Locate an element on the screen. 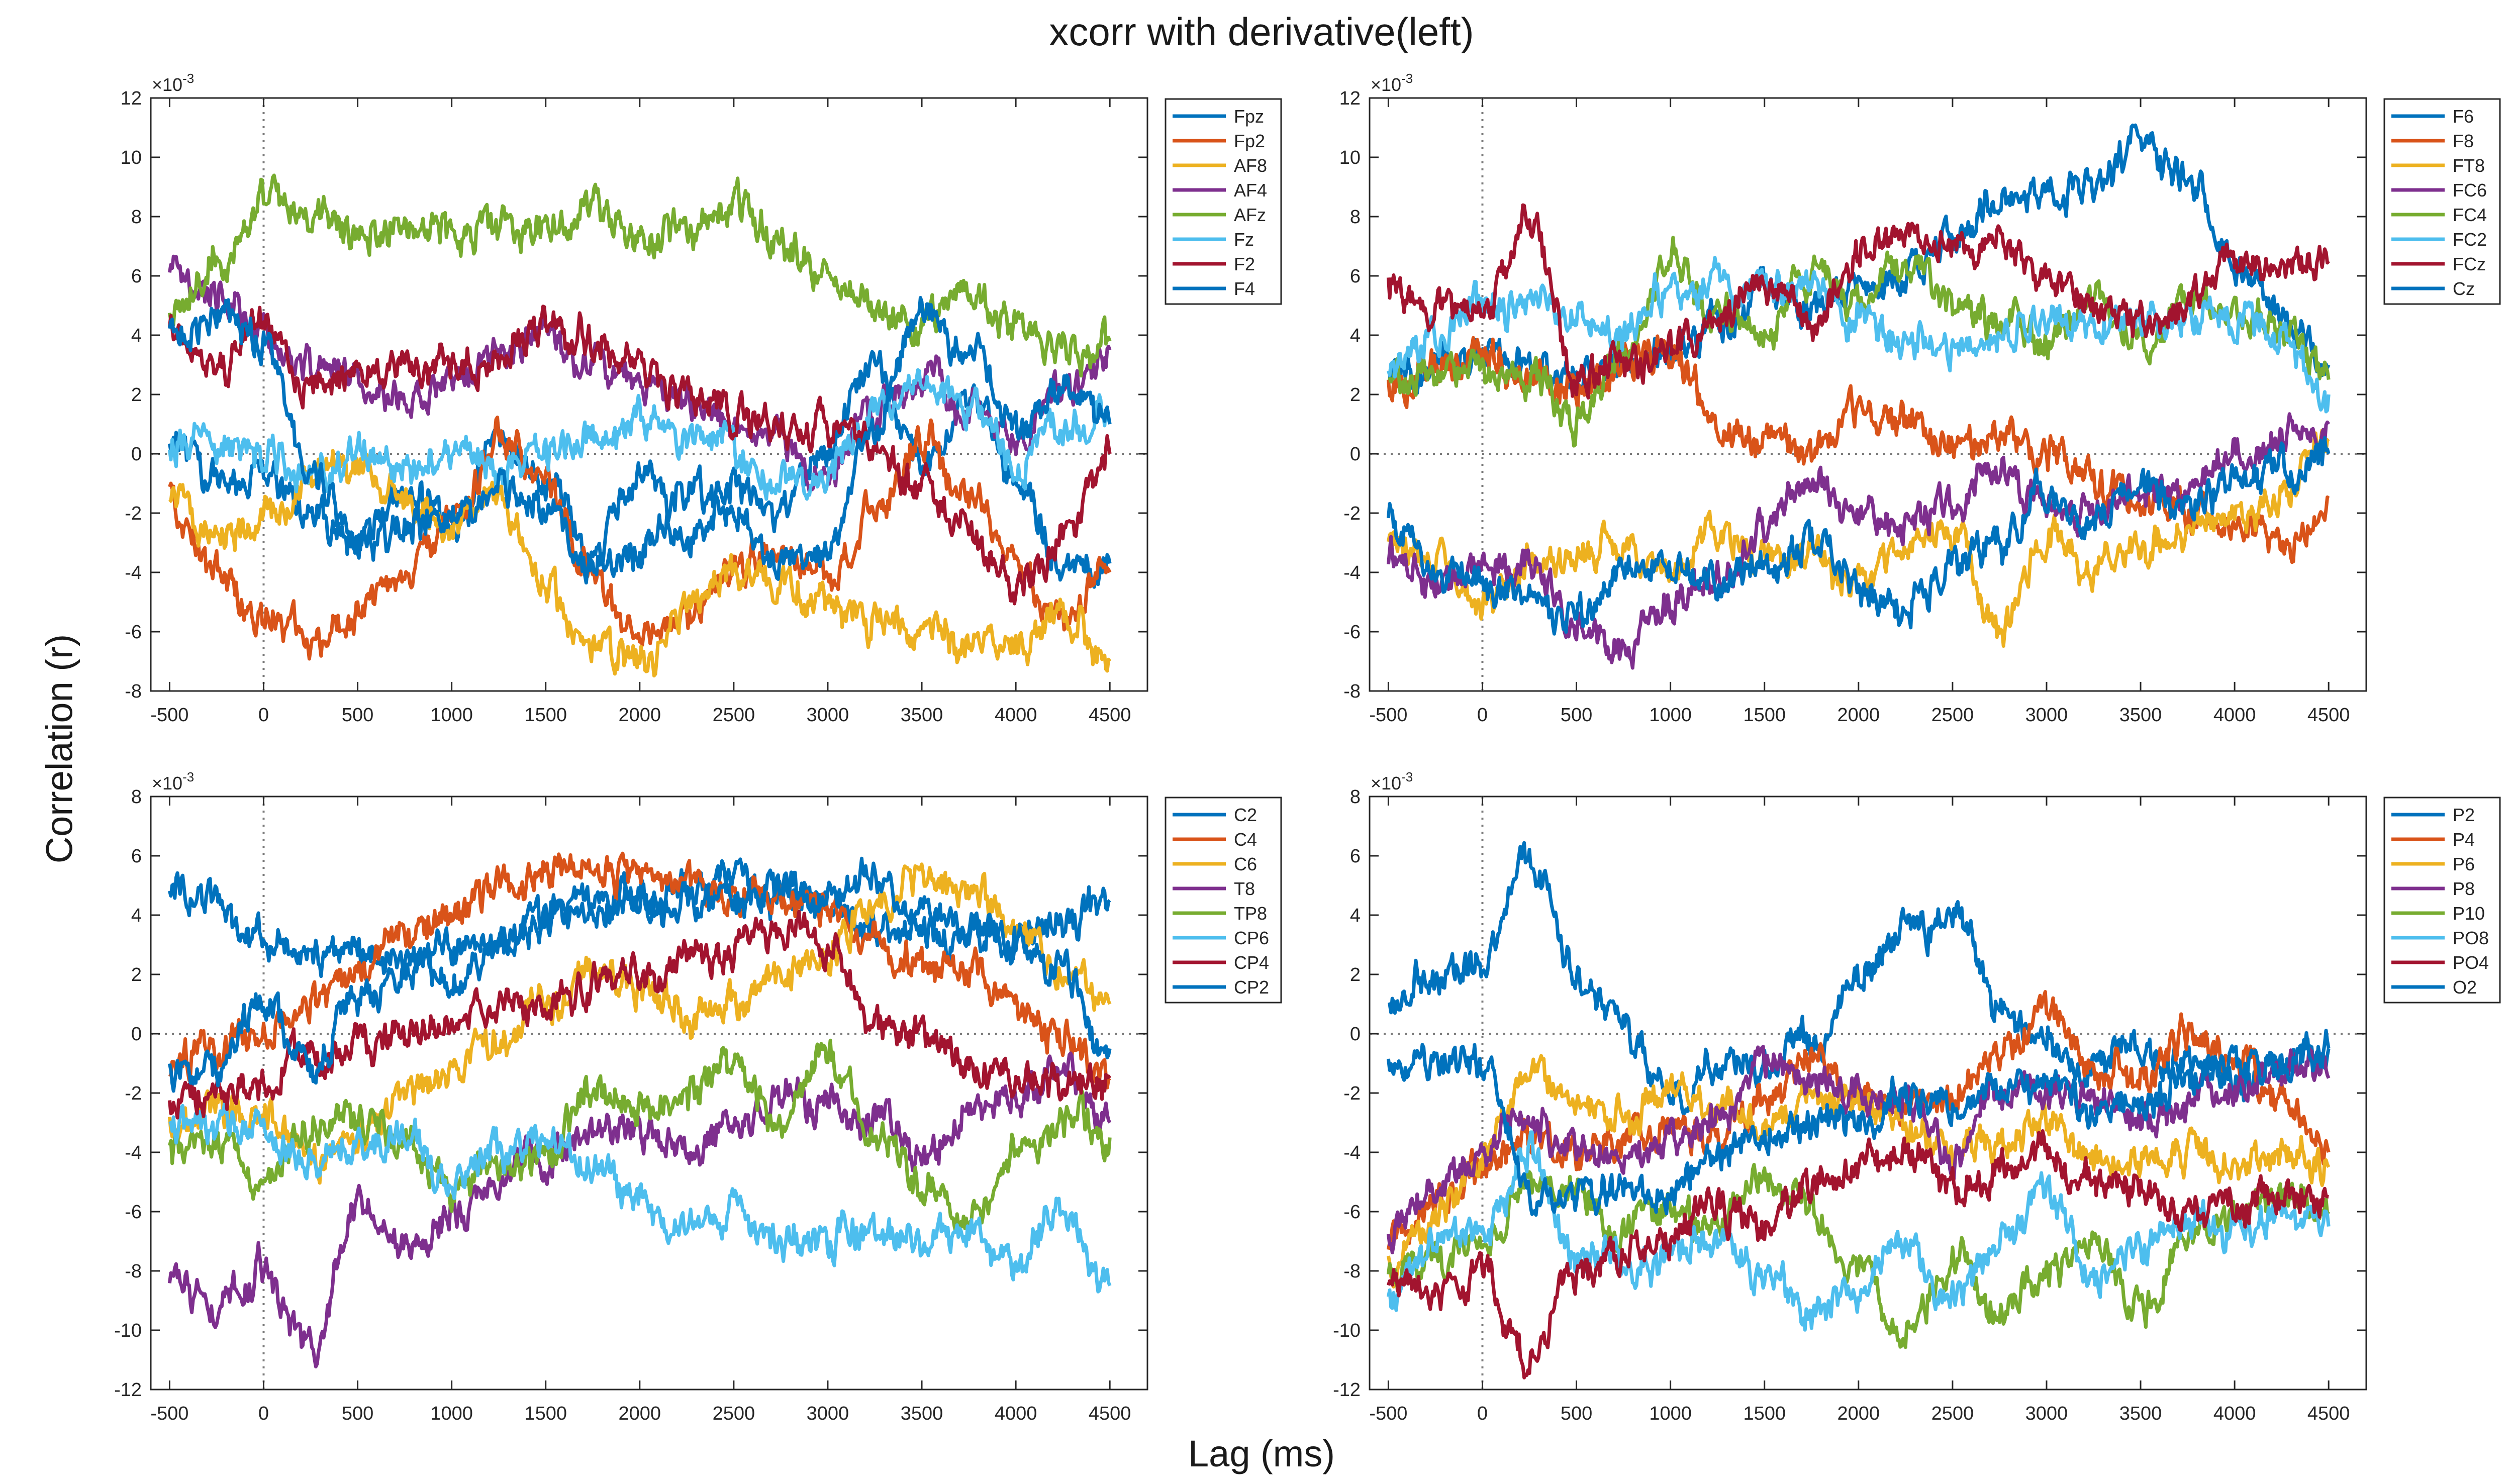 This screenshot has width=2513, height=1484. series-line-C4 is located at coordinates (640, 971).